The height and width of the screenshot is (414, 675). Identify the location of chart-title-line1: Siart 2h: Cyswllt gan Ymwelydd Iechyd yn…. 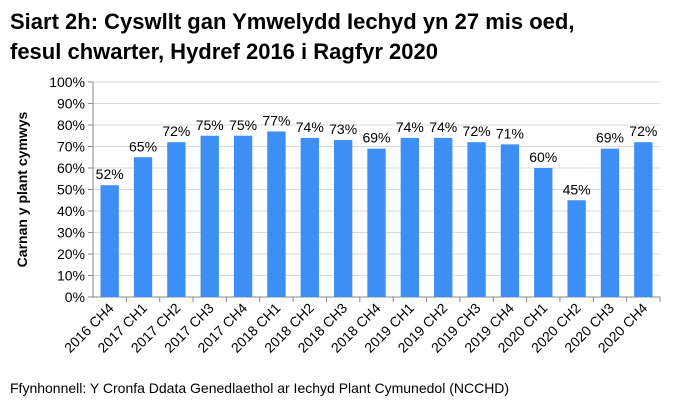
(292, 21).